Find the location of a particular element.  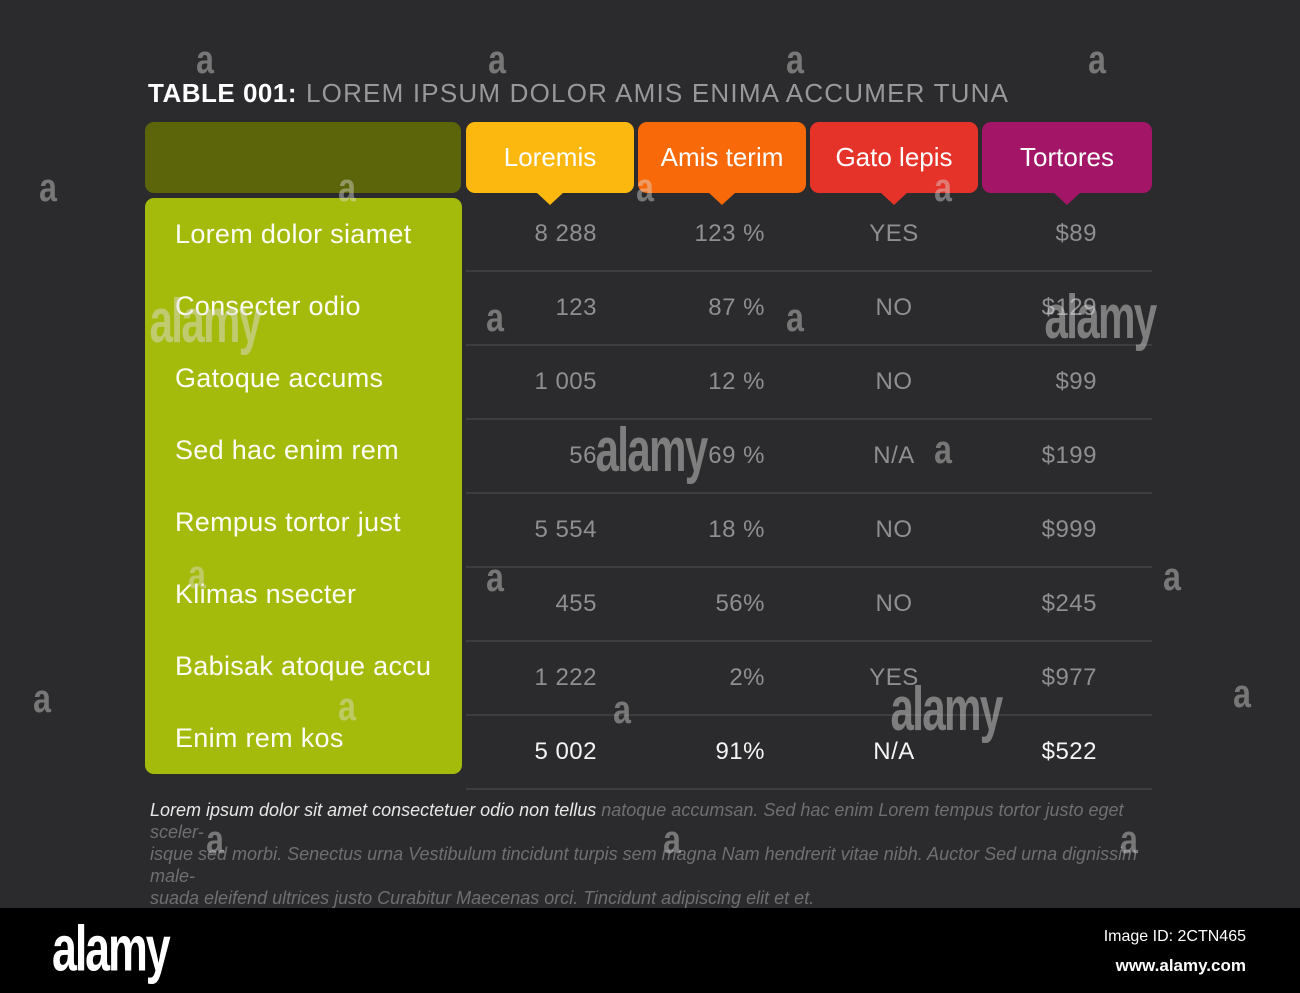

column-header-amis-terim: Amis terim is located at coordinates (722, 157).